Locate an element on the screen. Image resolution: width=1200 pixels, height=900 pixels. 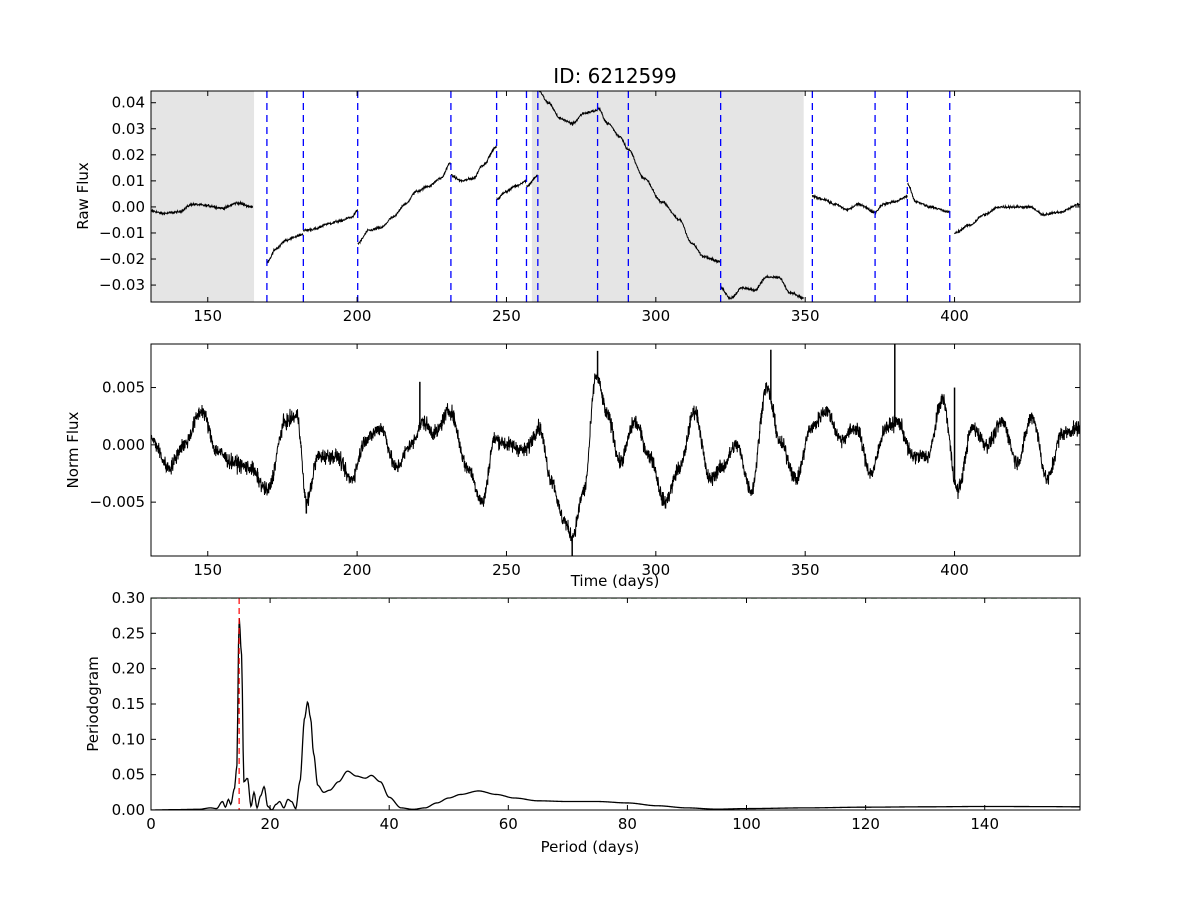
y-tick-label: 0.10 is located at coordinates (128, 739).